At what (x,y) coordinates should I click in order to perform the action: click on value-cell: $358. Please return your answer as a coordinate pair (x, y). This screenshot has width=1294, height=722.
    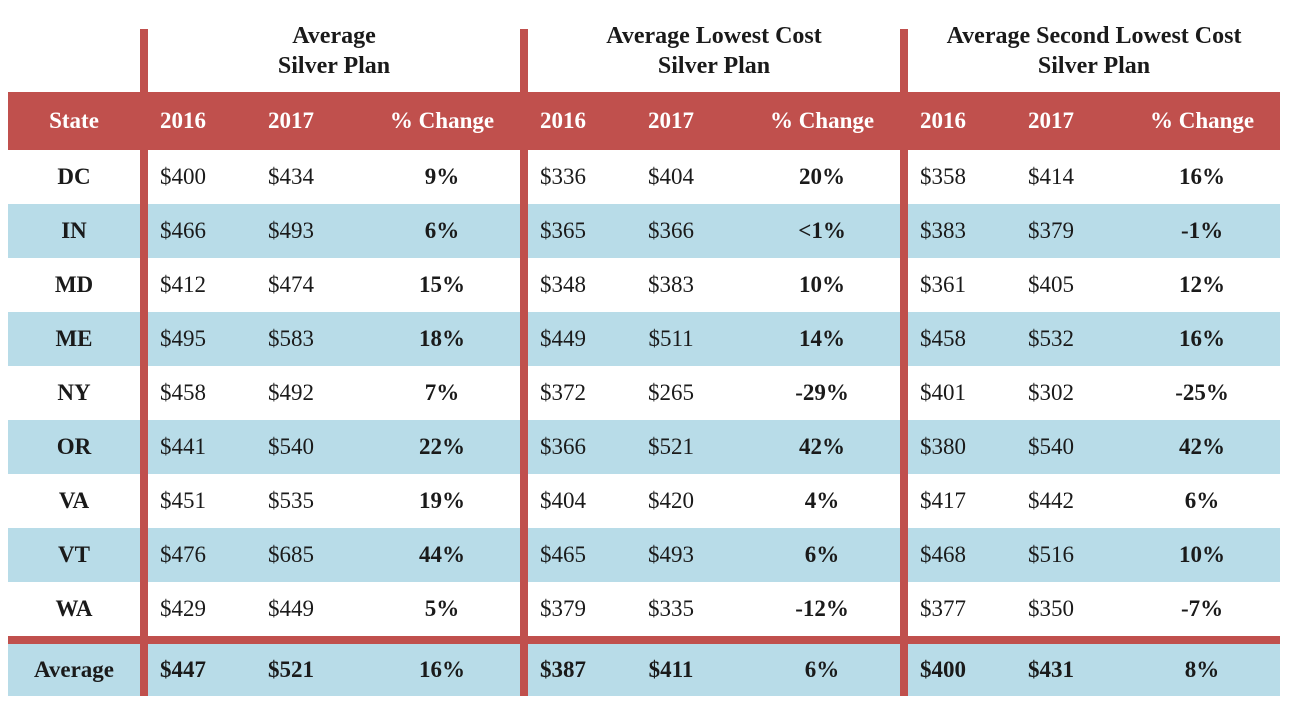
    Looking at the image, I should click on (943, 176).